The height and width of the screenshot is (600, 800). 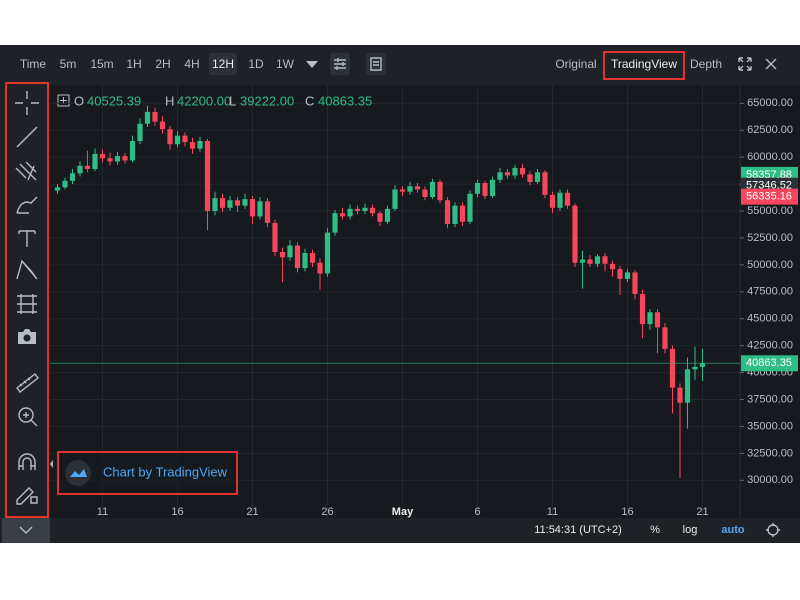 What do you see at coordinates (63, 100) in the screenshot?
I see `legend-toggle` at bounding box center [63, 100].